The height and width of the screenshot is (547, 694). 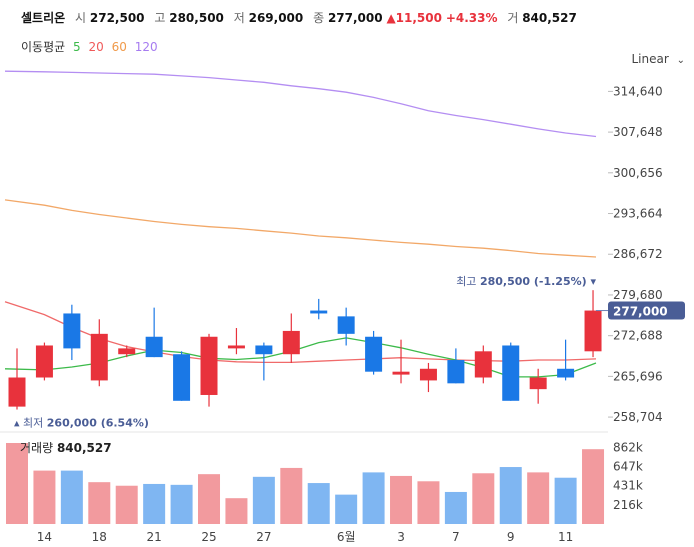 What do you see at coordinates (456, 537) in the screenshot?
I see `x-tick-label: 7` at bounding box center [456, 537].